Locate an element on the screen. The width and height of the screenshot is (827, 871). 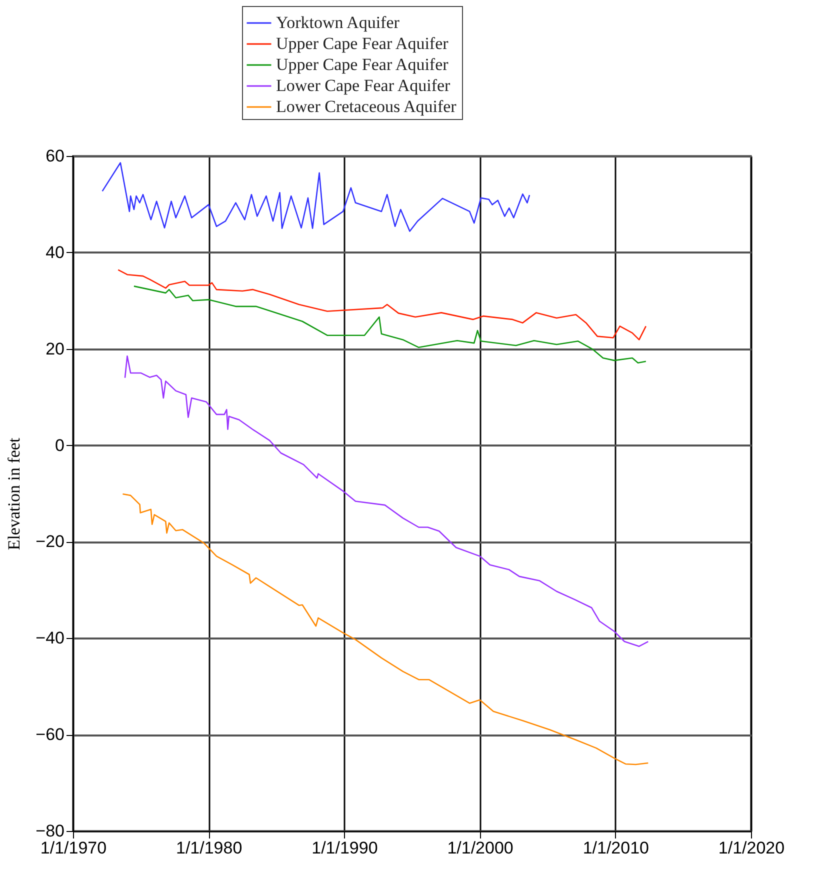
x-tick-label: 1/1/1980 is located at coordinates (209, 848).